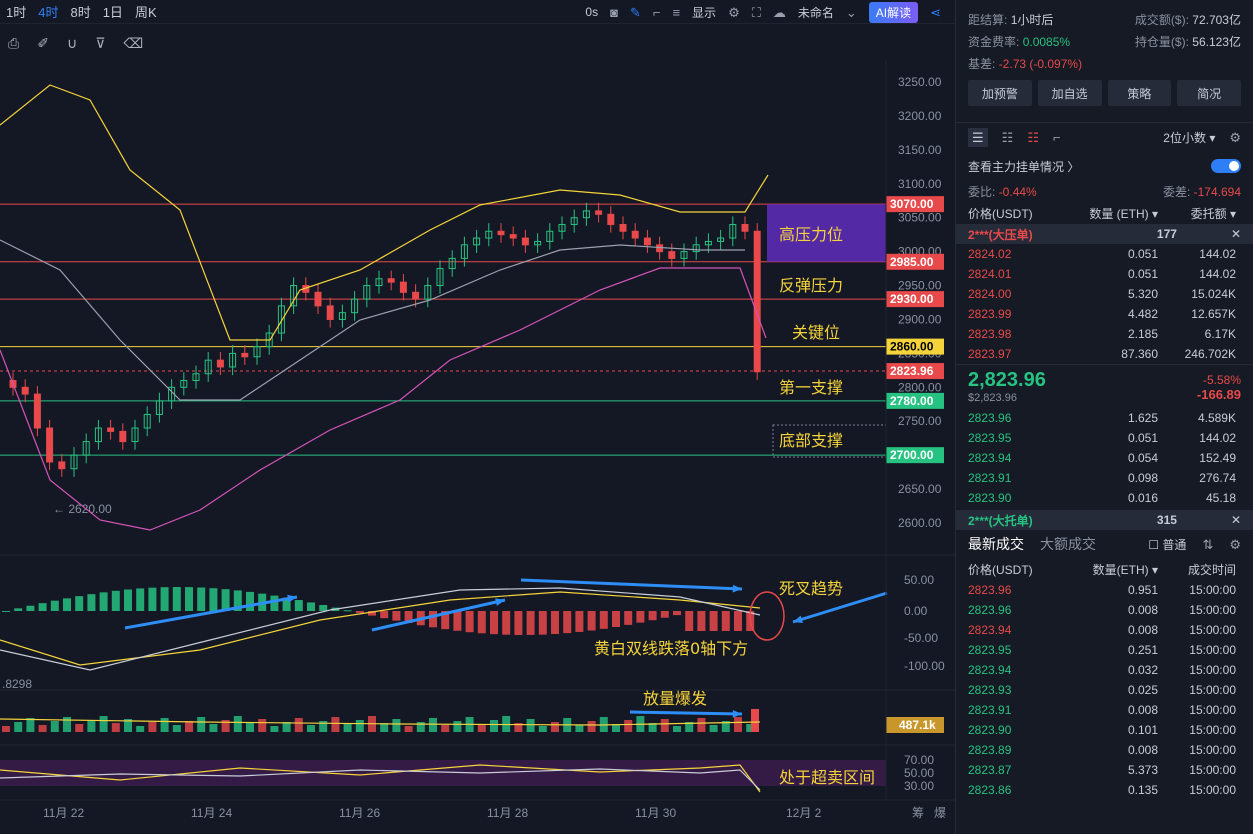  What do you see at coordinates (100, 43) in the screenshot?
I see `filter-icon: ⊽` at bounding box center [100, 43].